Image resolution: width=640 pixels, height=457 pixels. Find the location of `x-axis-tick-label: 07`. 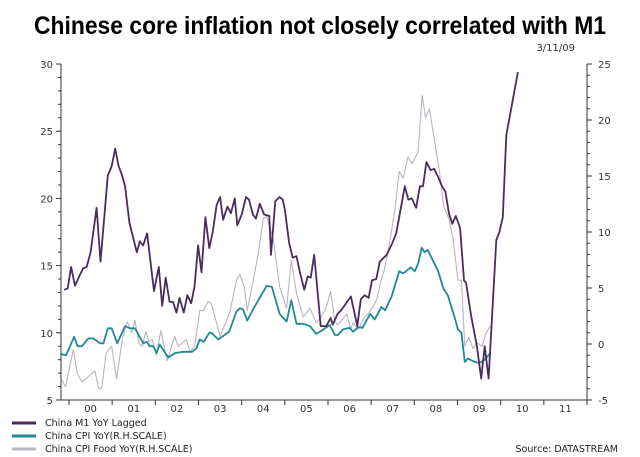

x-axis-tick-label: 07 is located at coordinates (392, 409).